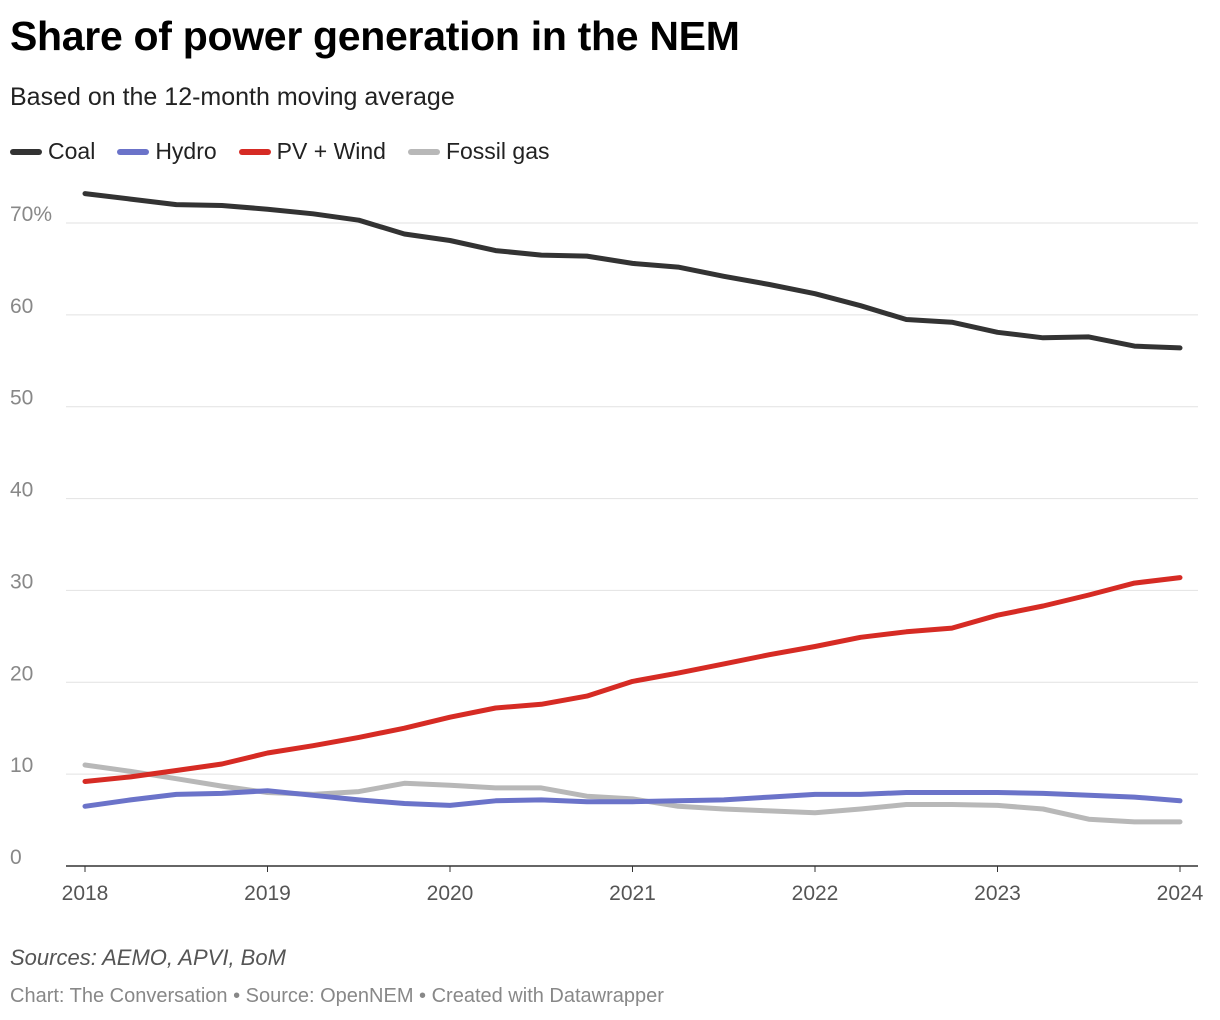  I want to click on legend-swatch-hydro, so click(133, 151).